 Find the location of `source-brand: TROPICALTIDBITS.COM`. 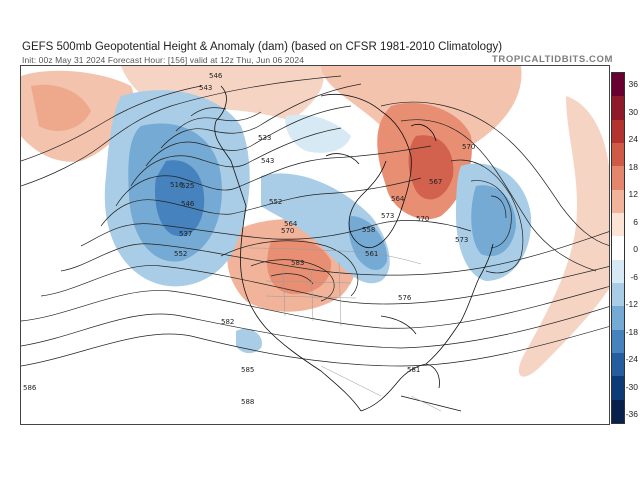

source-brand: TROPICALTIDBITS.COM is located at coordinates (552, 59).